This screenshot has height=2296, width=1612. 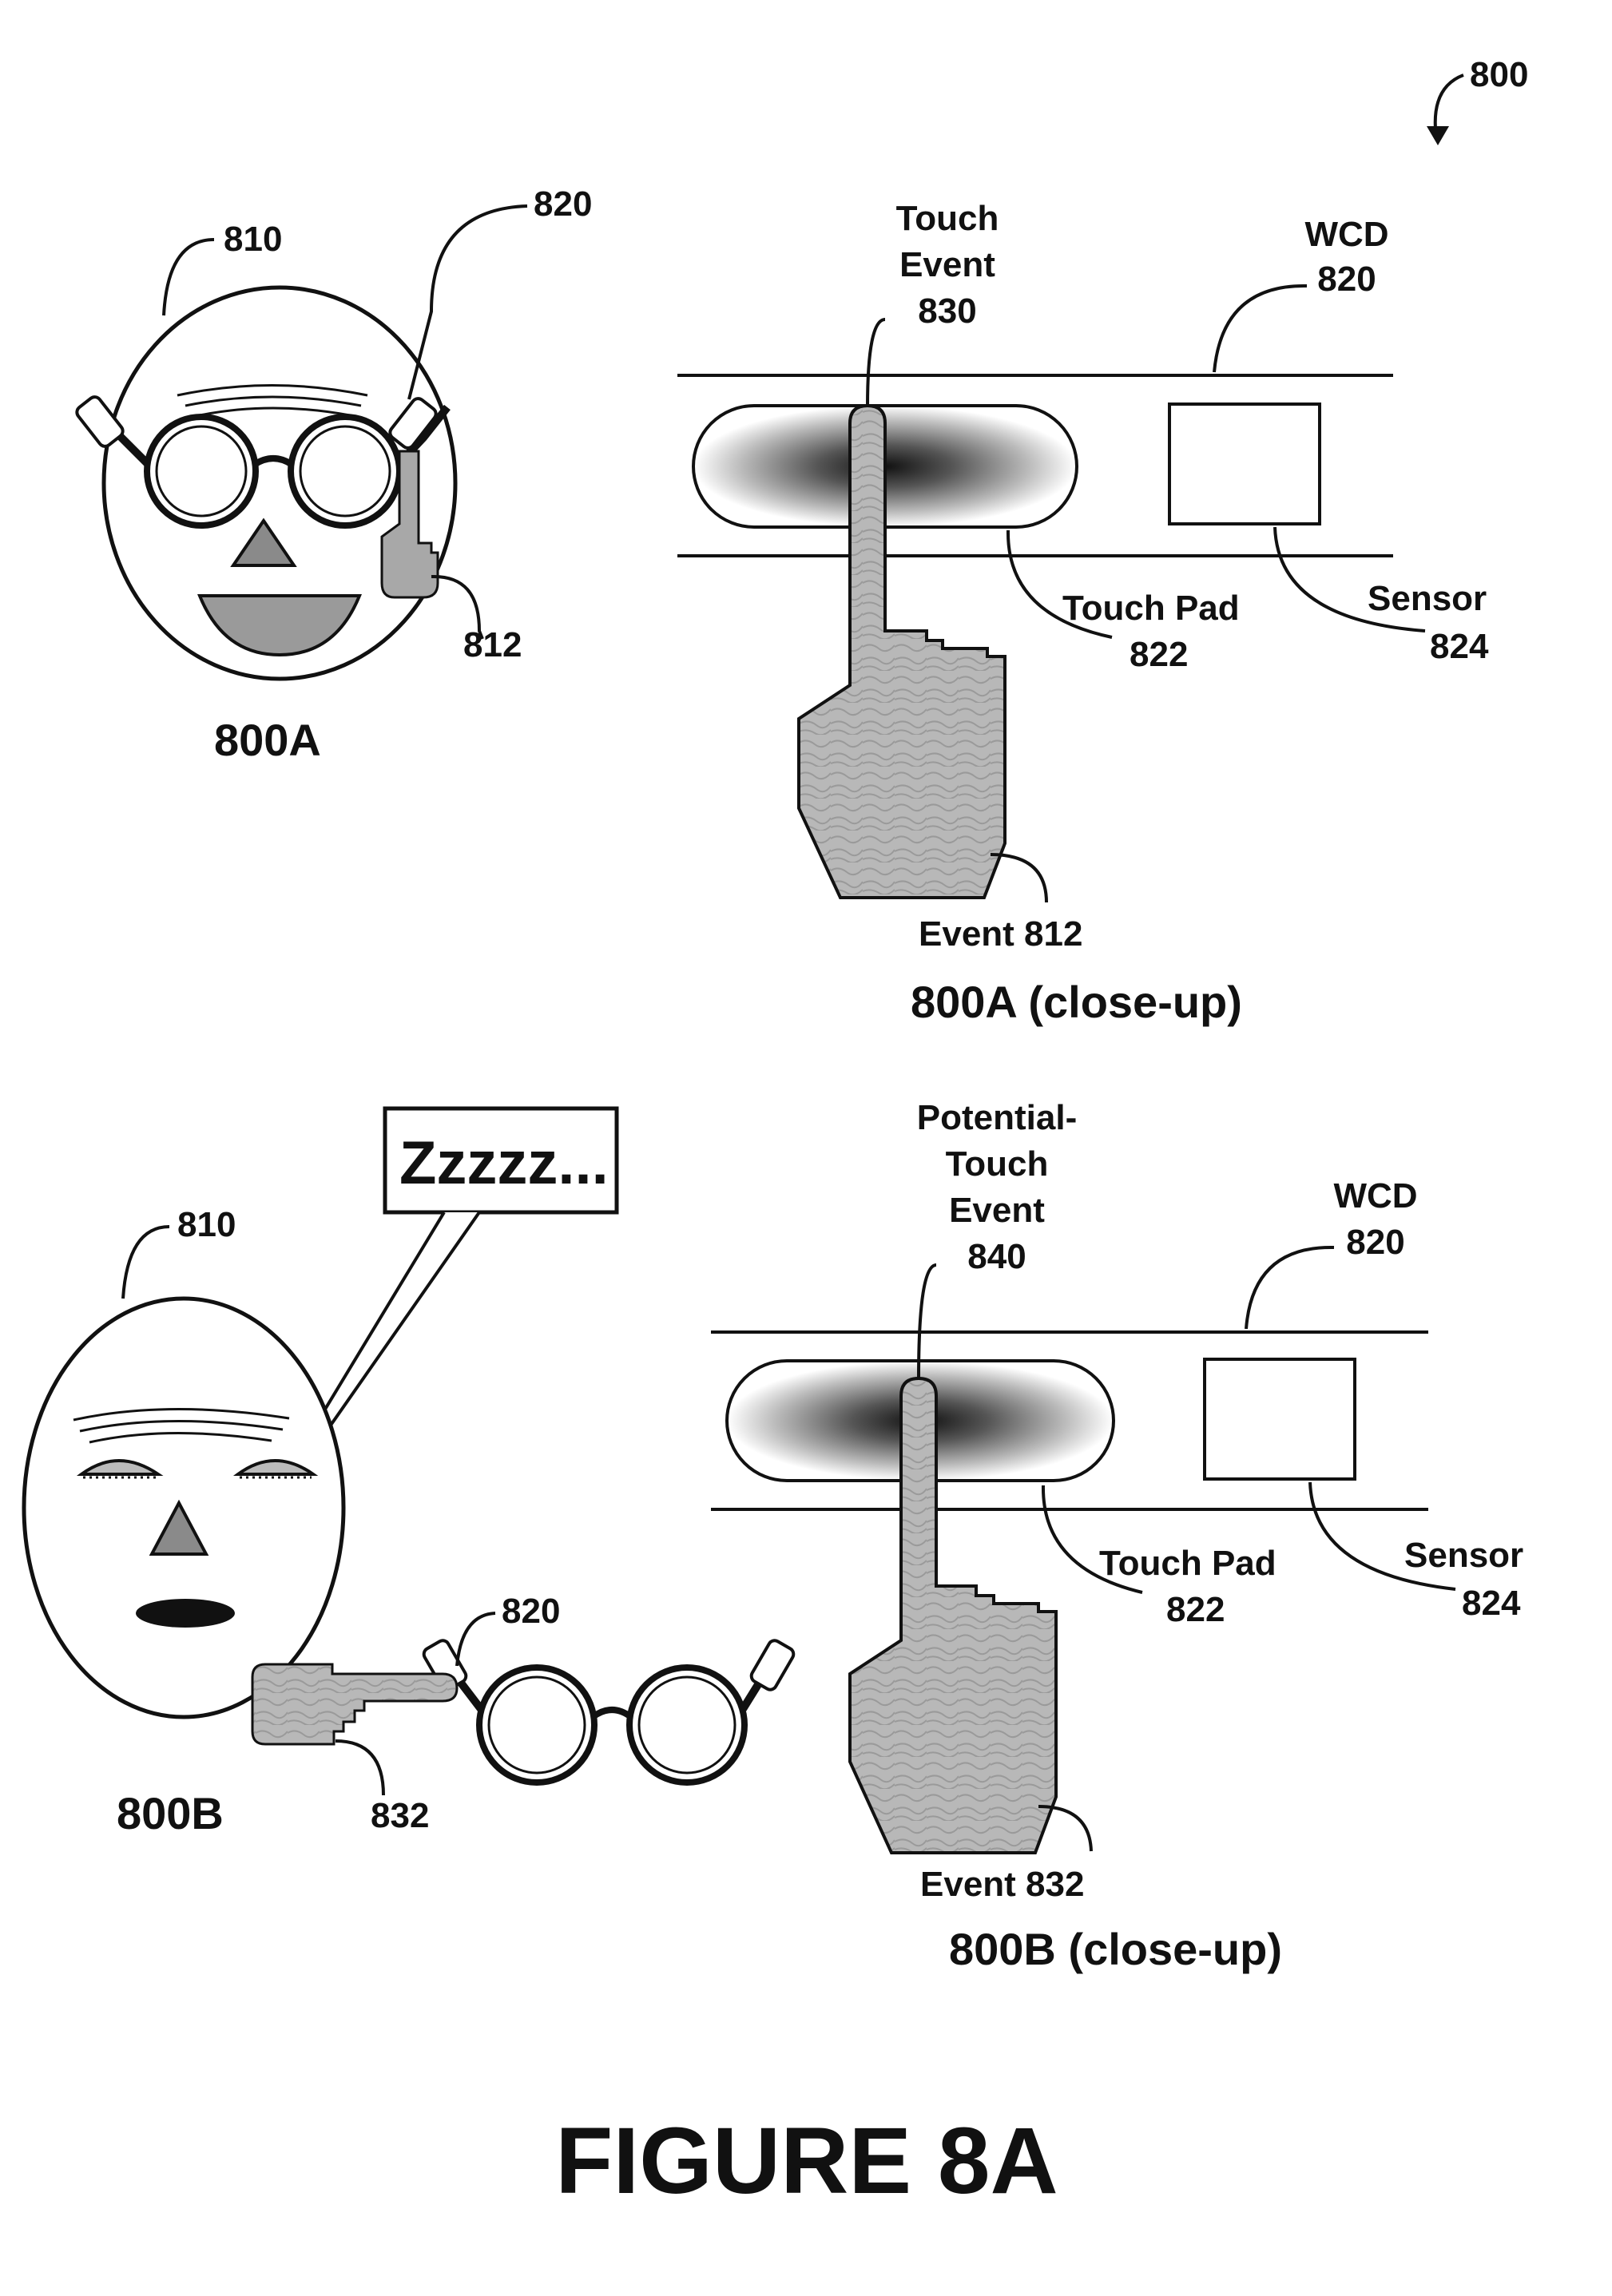 I want to click on potential-event-label-line2: Touch, so click(x=997, y=1164).